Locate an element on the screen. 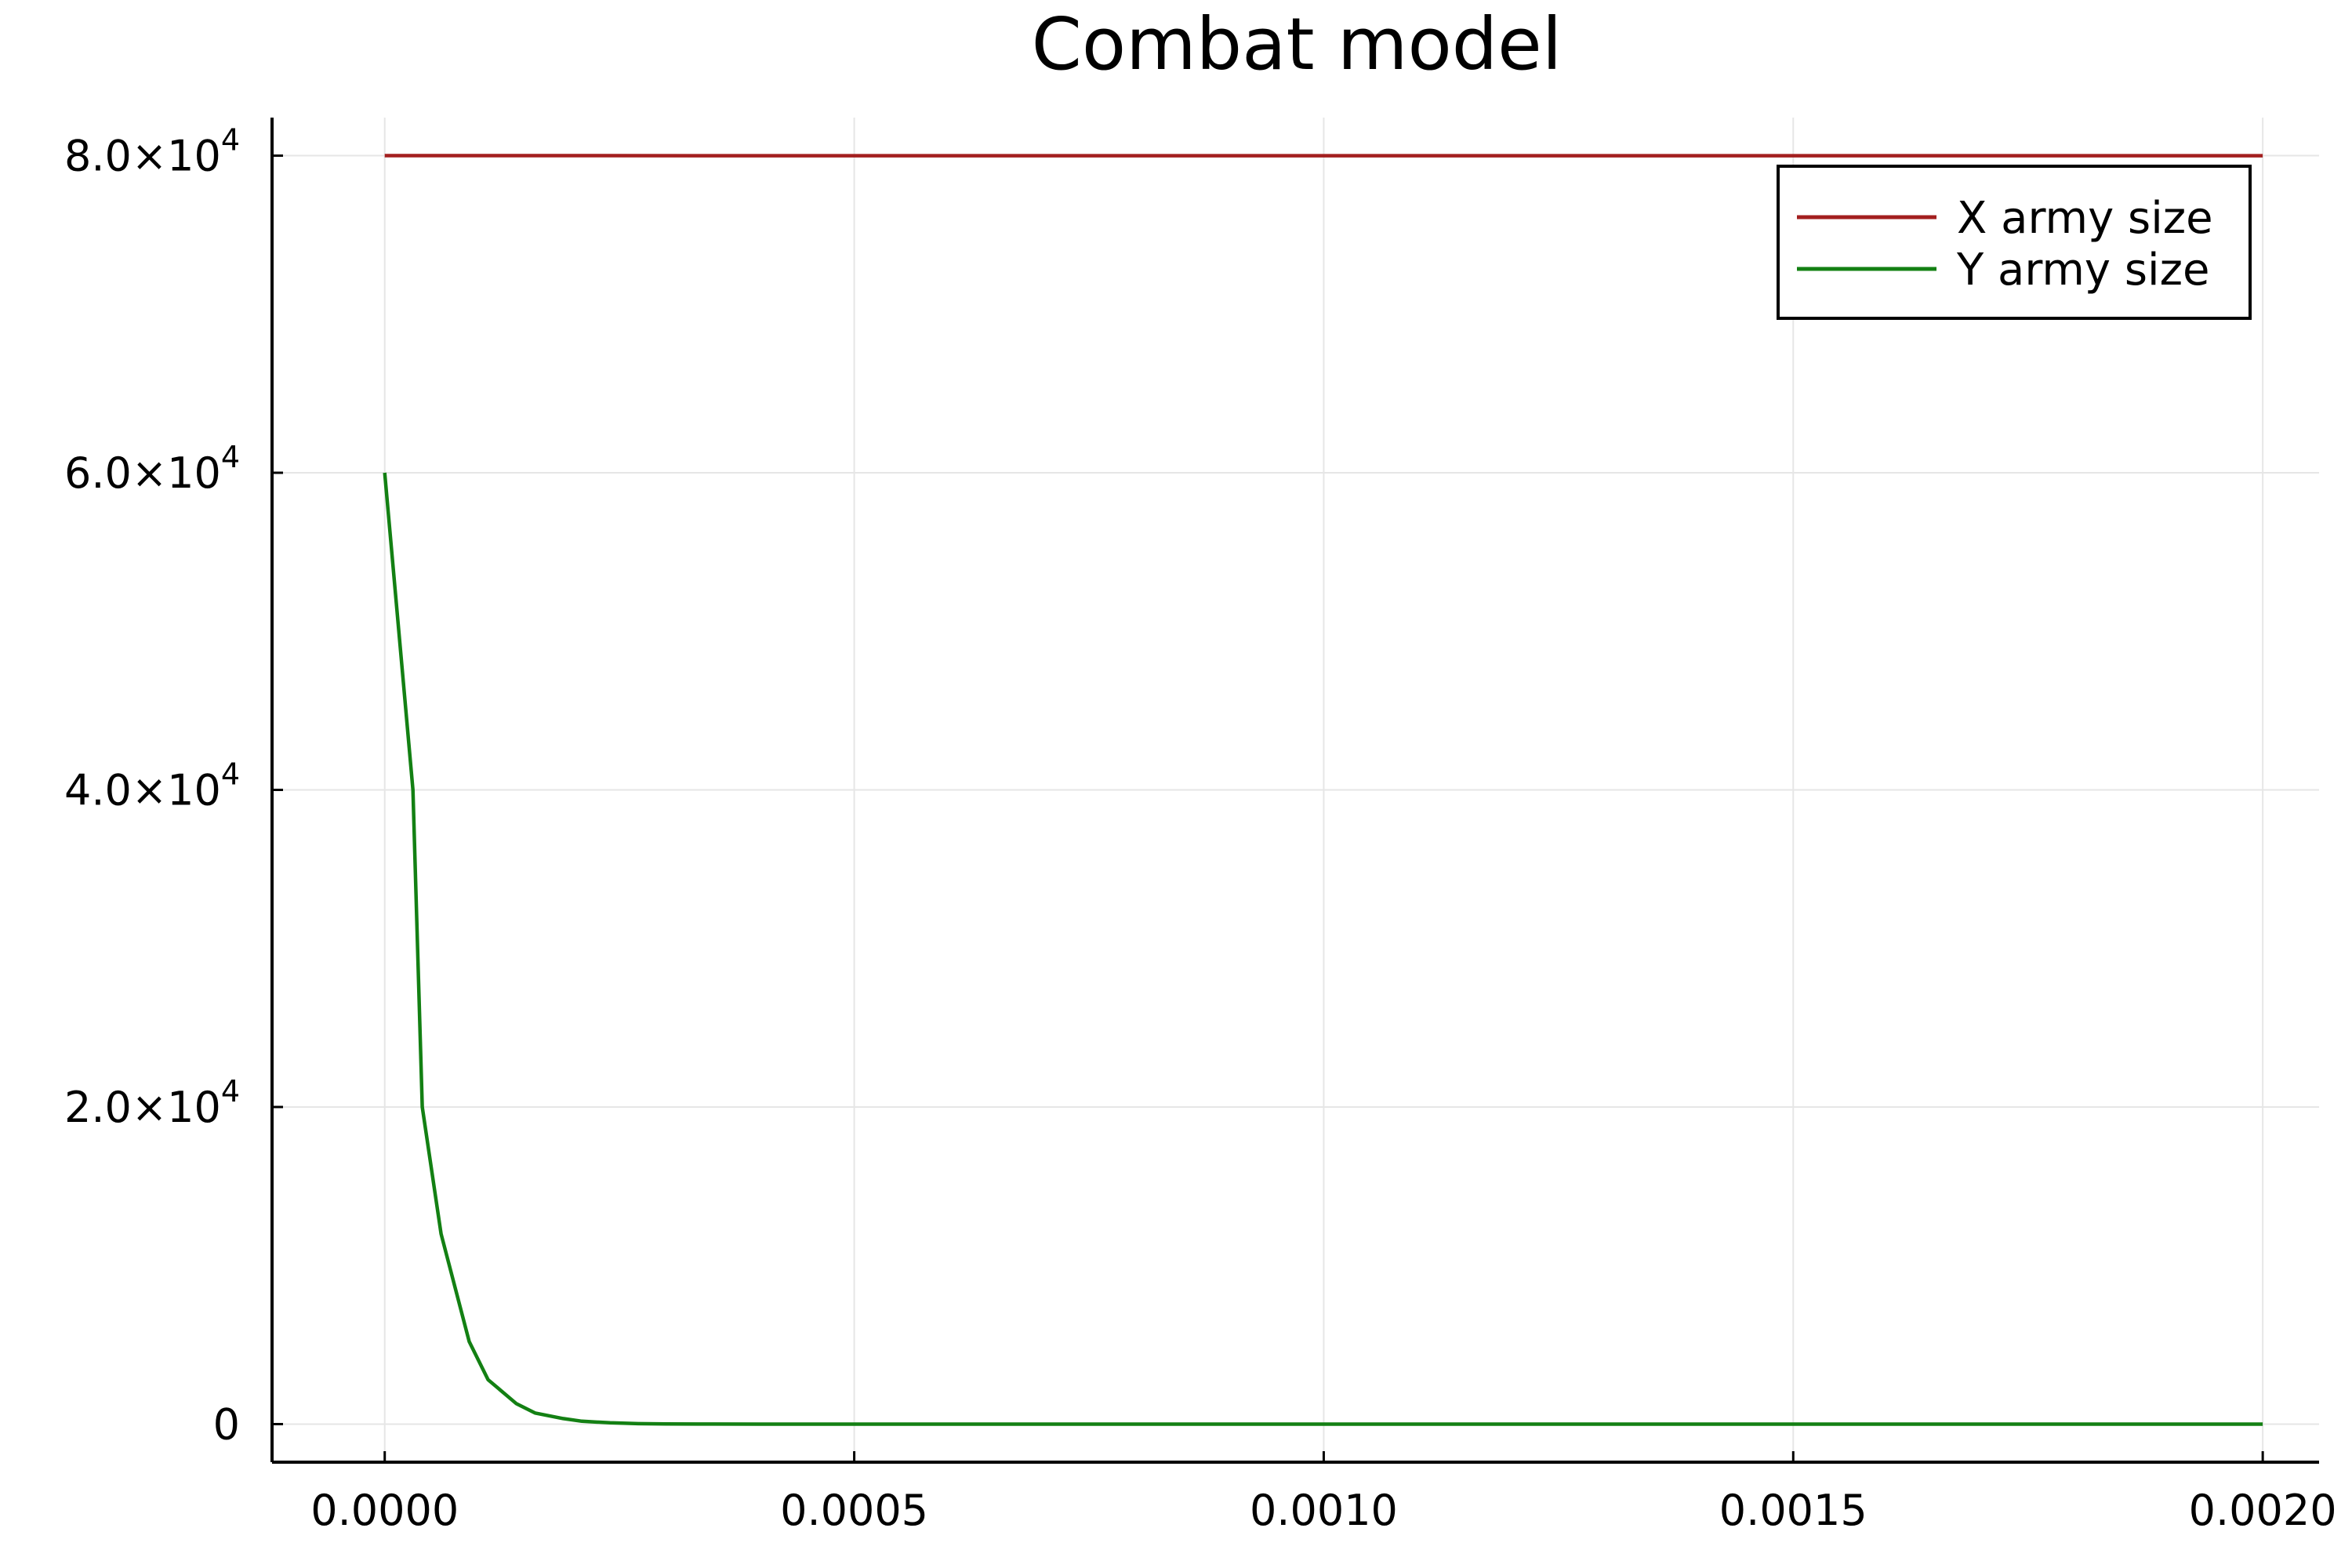  x-tick-label: 0.0005 is located at coordinates (854, 1510).